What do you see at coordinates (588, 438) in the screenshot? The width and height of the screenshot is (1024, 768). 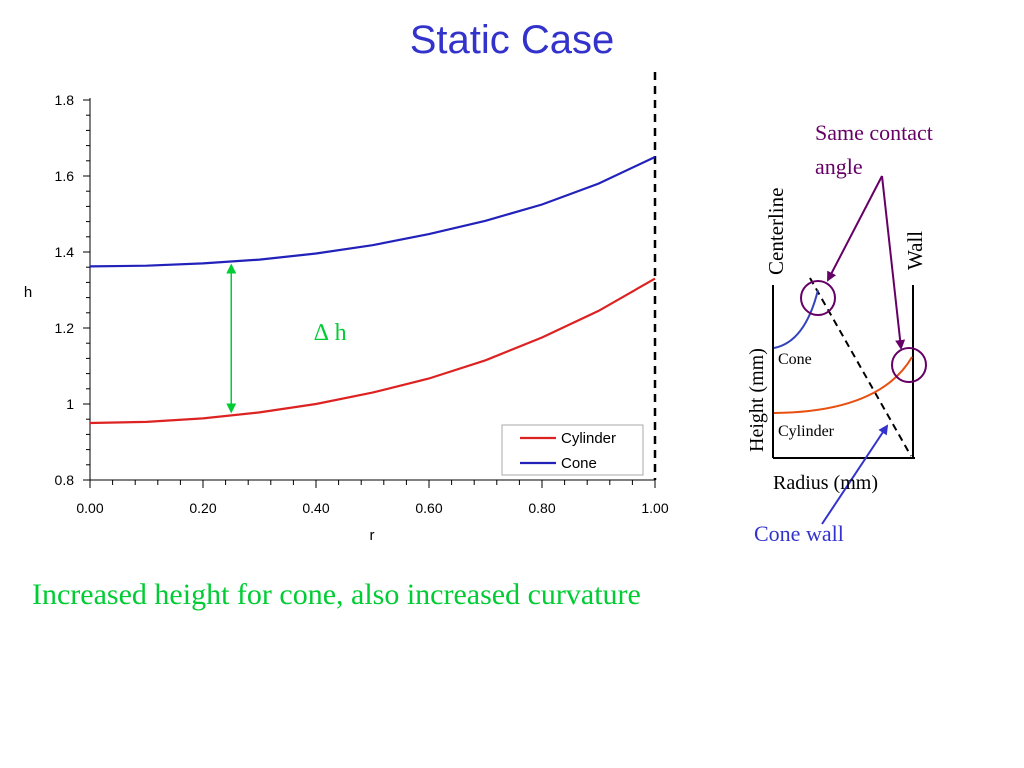 I see `legend-label-cylinder: Cylinder` at bounding box center [588, 438].